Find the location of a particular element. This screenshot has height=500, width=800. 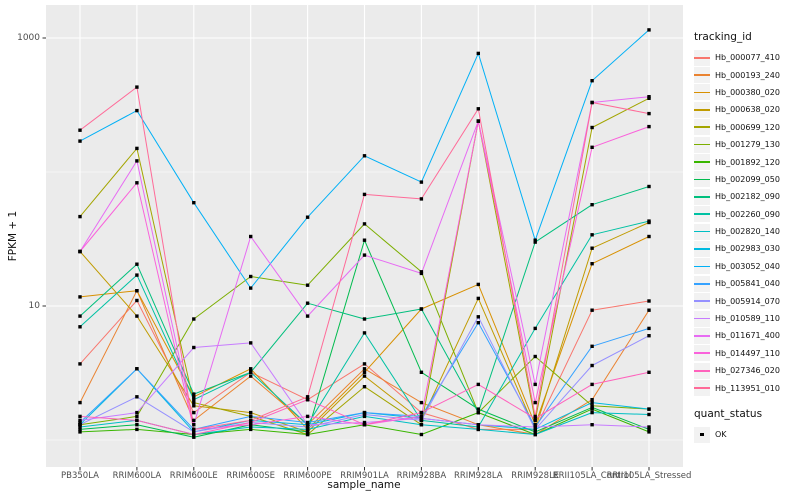

x-tick-label: RRIM600SE is located at coordinates (251, 476).